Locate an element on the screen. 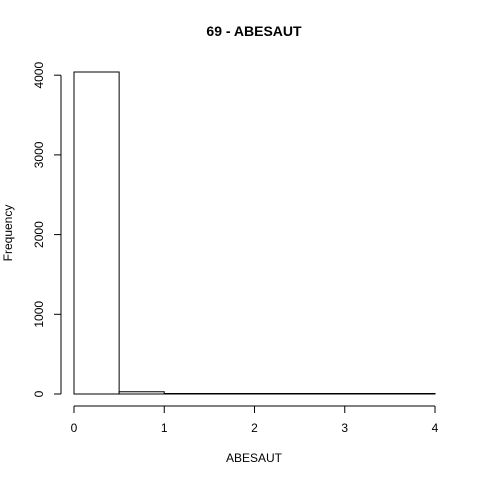 This screenshot has width=480, height=480. y-tick-label: 2000 is located at coordinates (39, 234).